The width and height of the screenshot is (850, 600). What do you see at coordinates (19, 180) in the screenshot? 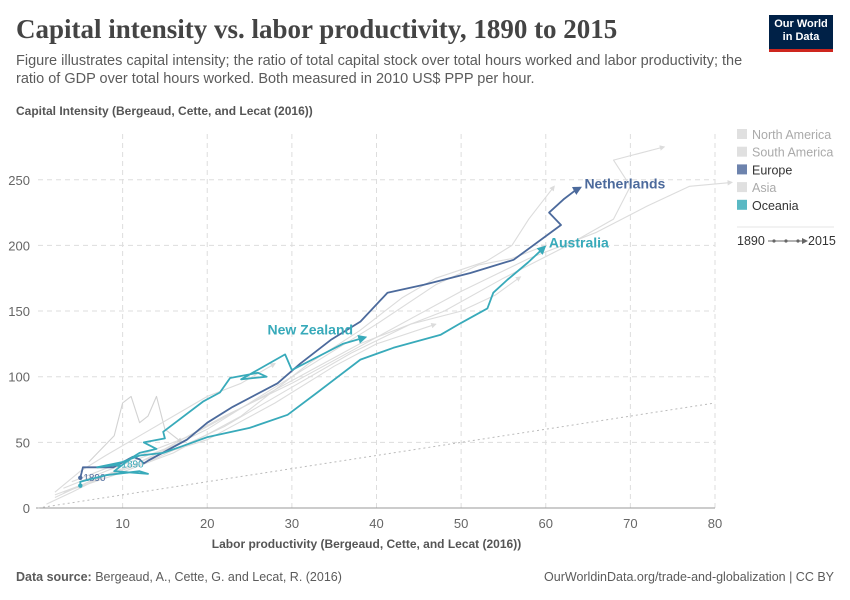
I see `y-tick-label: 250` at bounding box center [19, 180].